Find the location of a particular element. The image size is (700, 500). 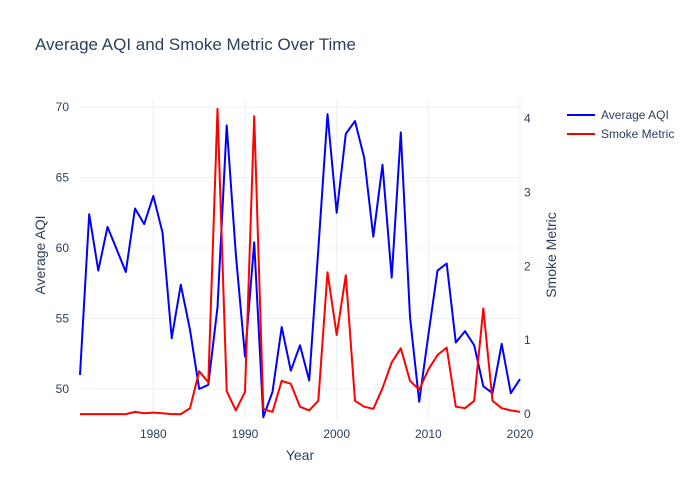

chart-title: Average AQI and Smoke Metric Over Time is located at coordinates (195, 44).